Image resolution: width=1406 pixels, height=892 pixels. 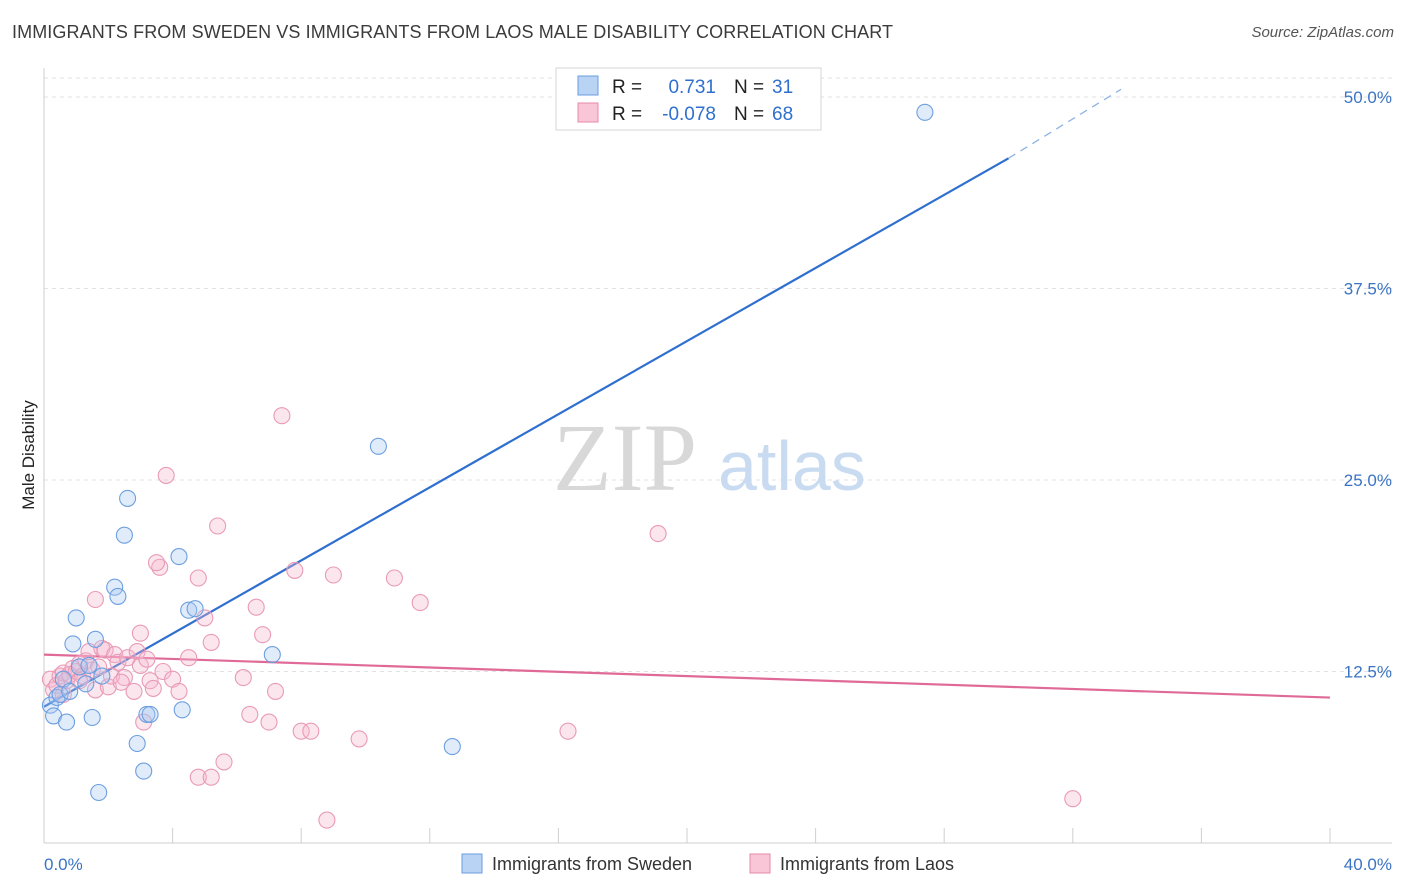 What do you see at coordinates (1368, 672) in the screenshot?
I see `y-tick-label-0: 12.5%` at bounding box center [1368, 672].